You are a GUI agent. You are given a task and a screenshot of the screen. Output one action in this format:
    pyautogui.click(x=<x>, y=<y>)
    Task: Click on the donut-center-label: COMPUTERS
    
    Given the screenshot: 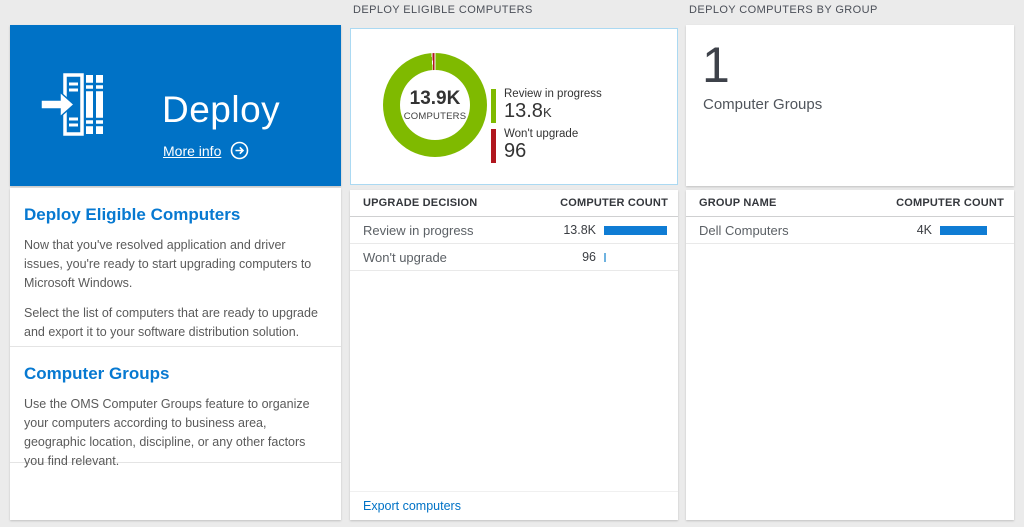 What is the action you would take?
    pyautogui.click(x=435, y=116)
    